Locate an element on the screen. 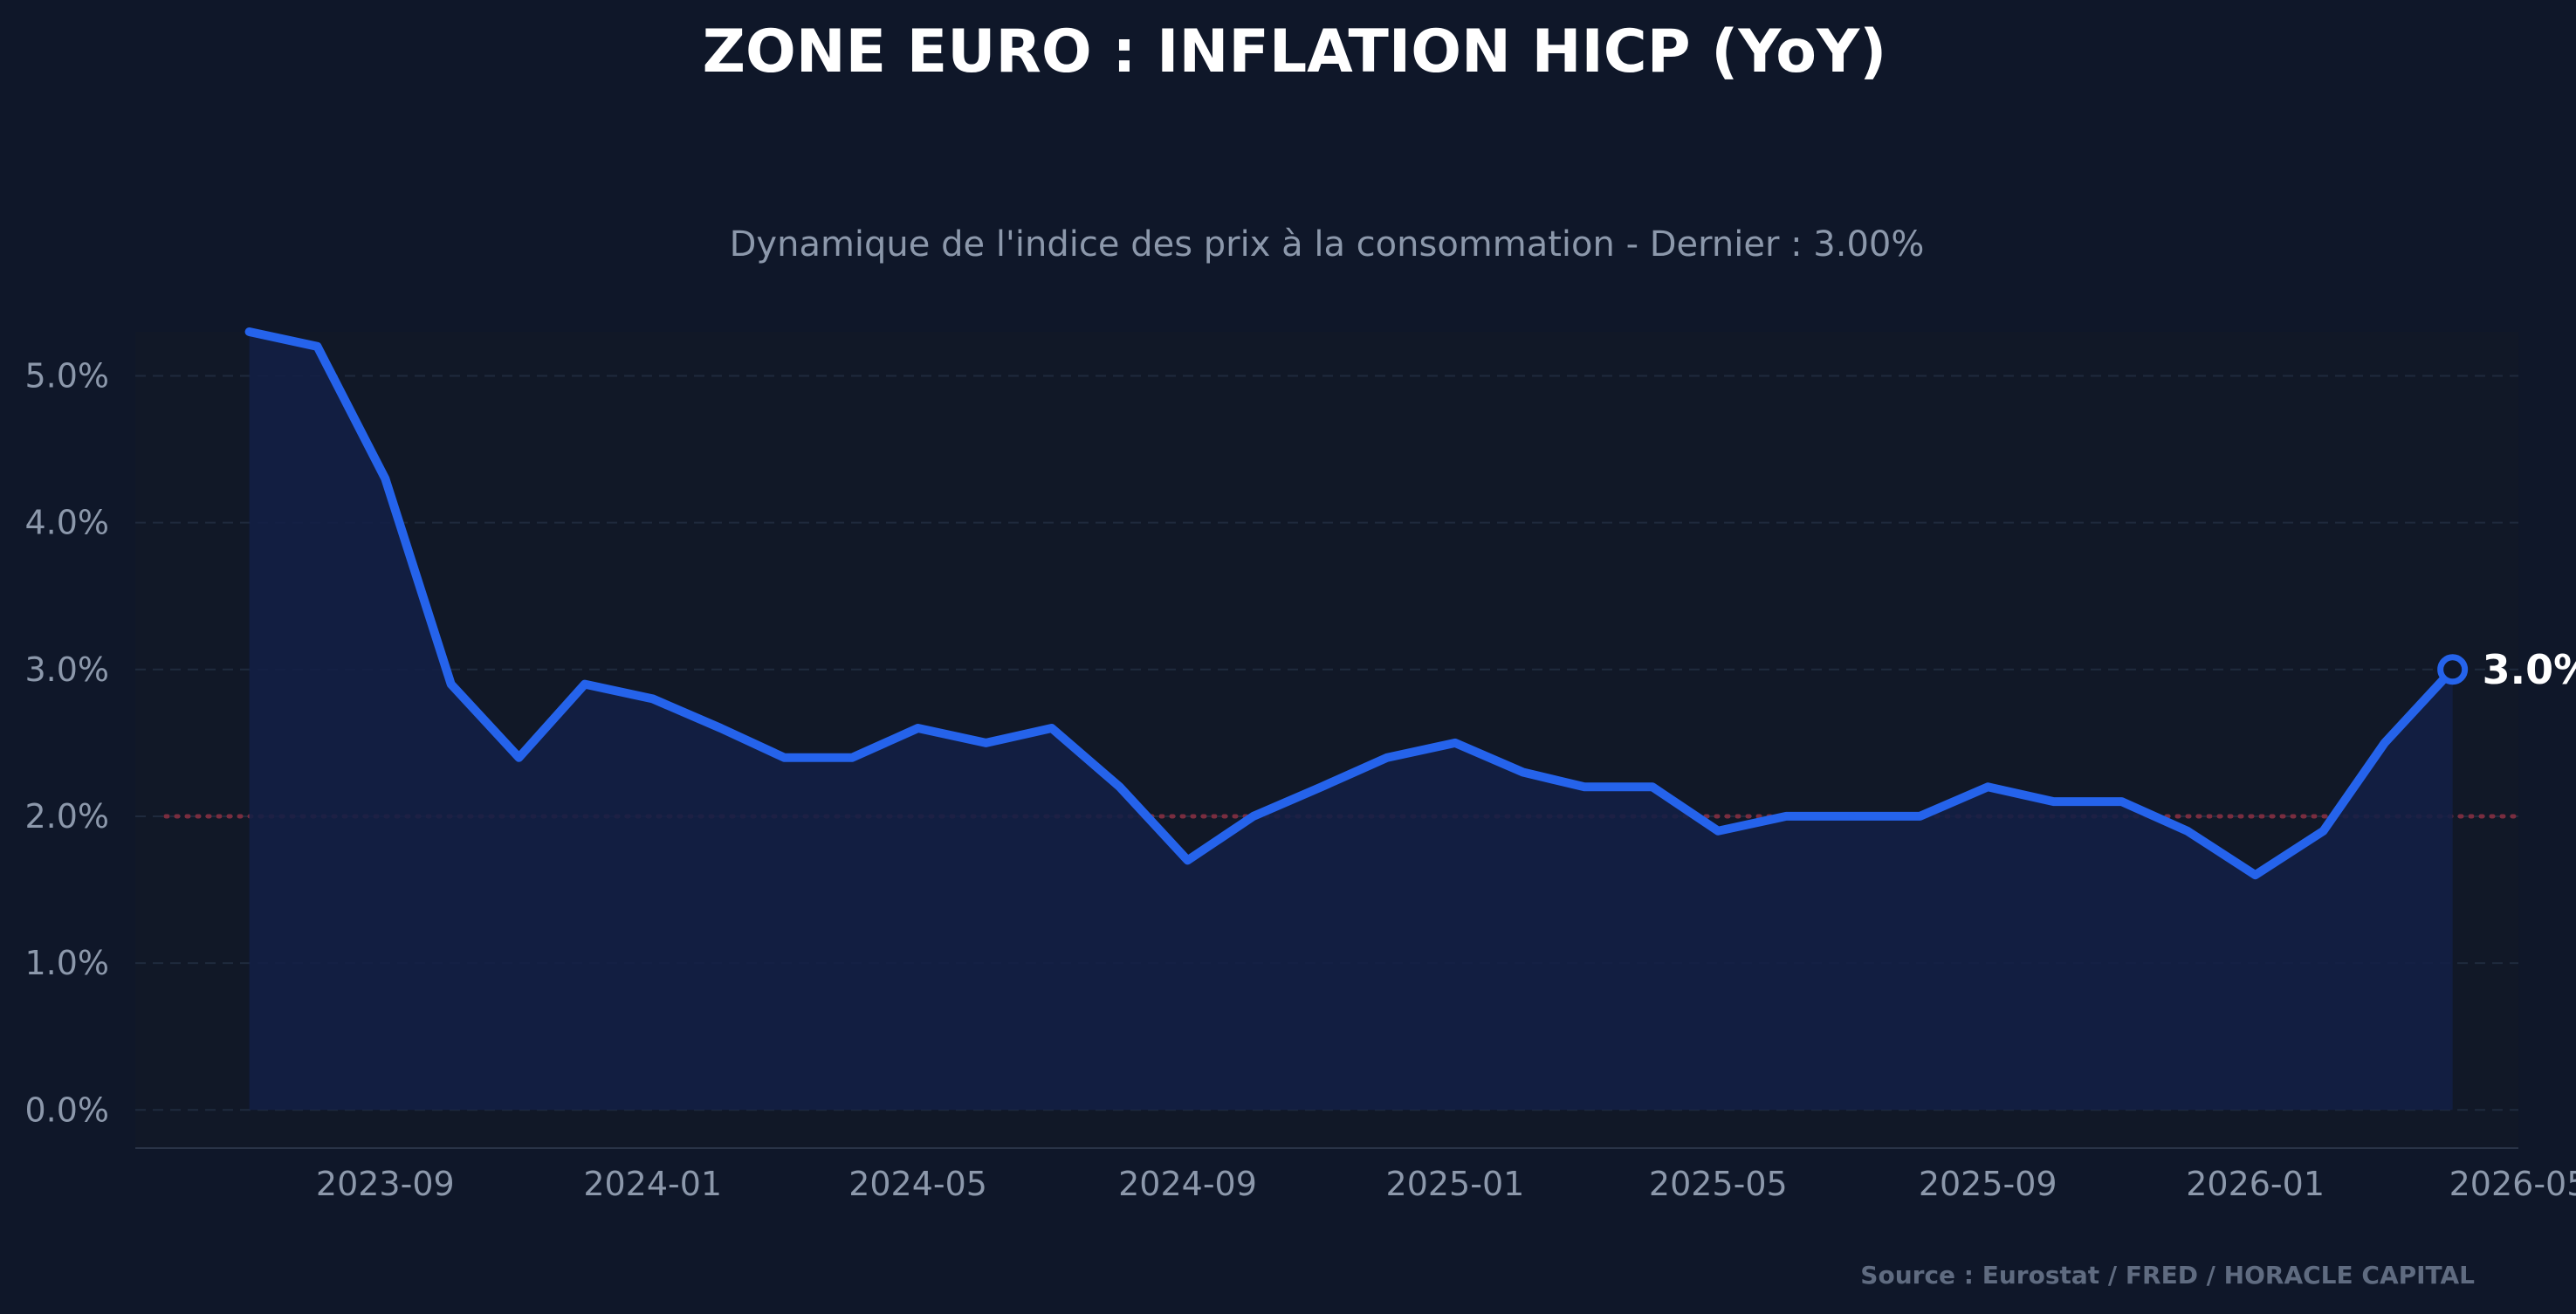 The height and width of the screenshot is (1314, 2576). x-tick-label: 2024-09 is located at coordinates (1187, 1184).